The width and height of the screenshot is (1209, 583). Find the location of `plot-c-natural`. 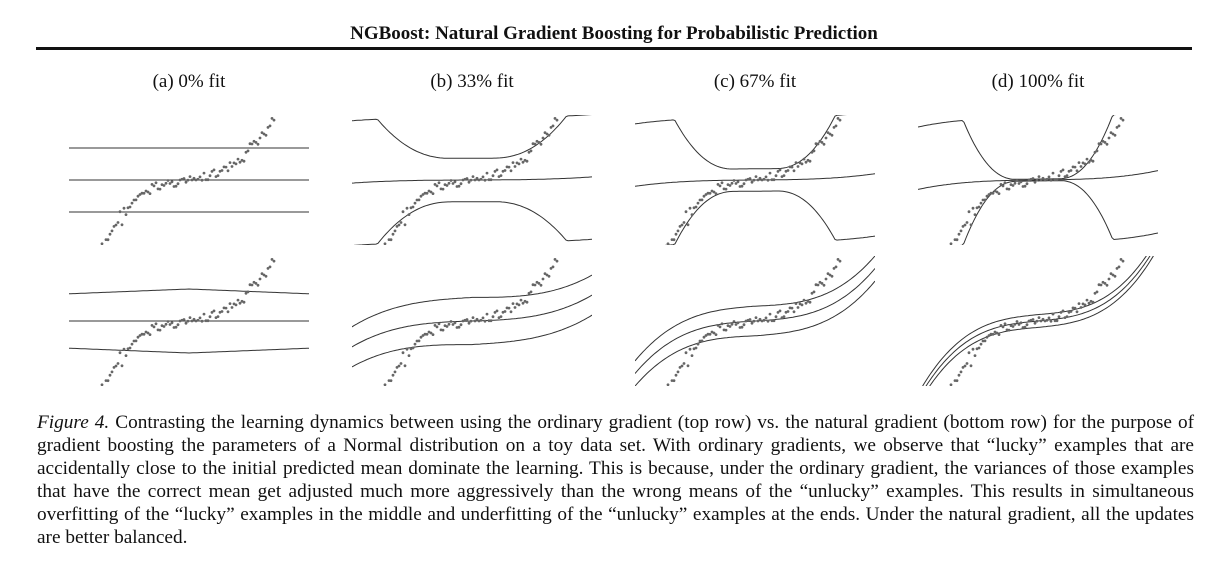

plot-c-natural is located at coordinates (755, 321).